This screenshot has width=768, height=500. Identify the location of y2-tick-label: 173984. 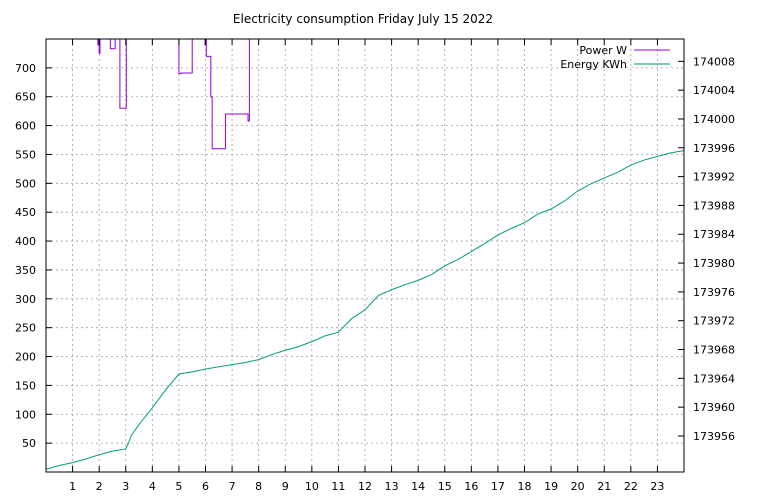
(714, 234).